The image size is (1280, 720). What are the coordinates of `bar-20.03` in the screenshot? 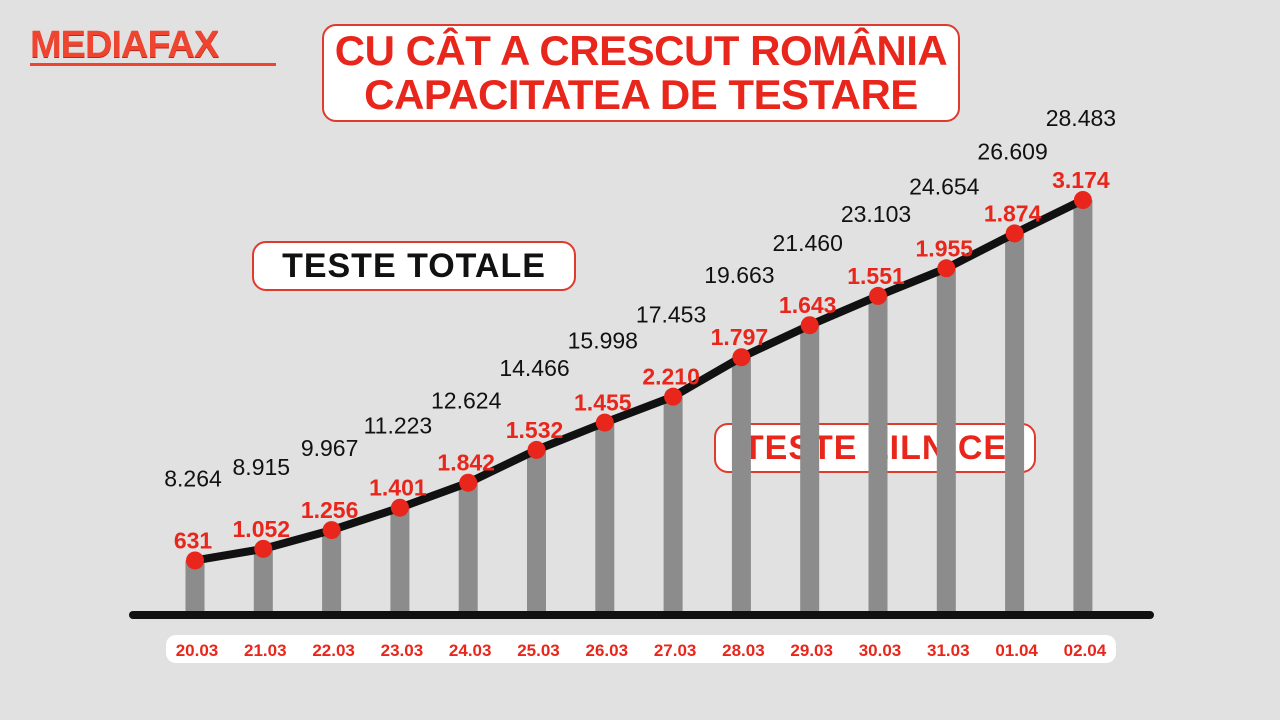 It's located at (195, 586).